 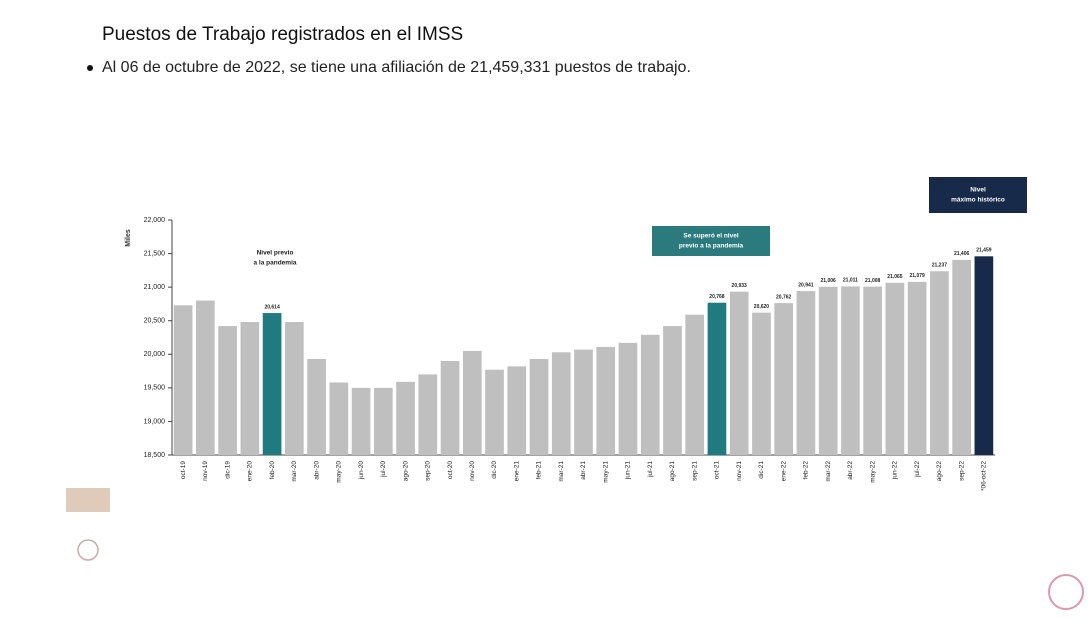 I want to click on value-label: 20,768, so click(x=717, y=297).